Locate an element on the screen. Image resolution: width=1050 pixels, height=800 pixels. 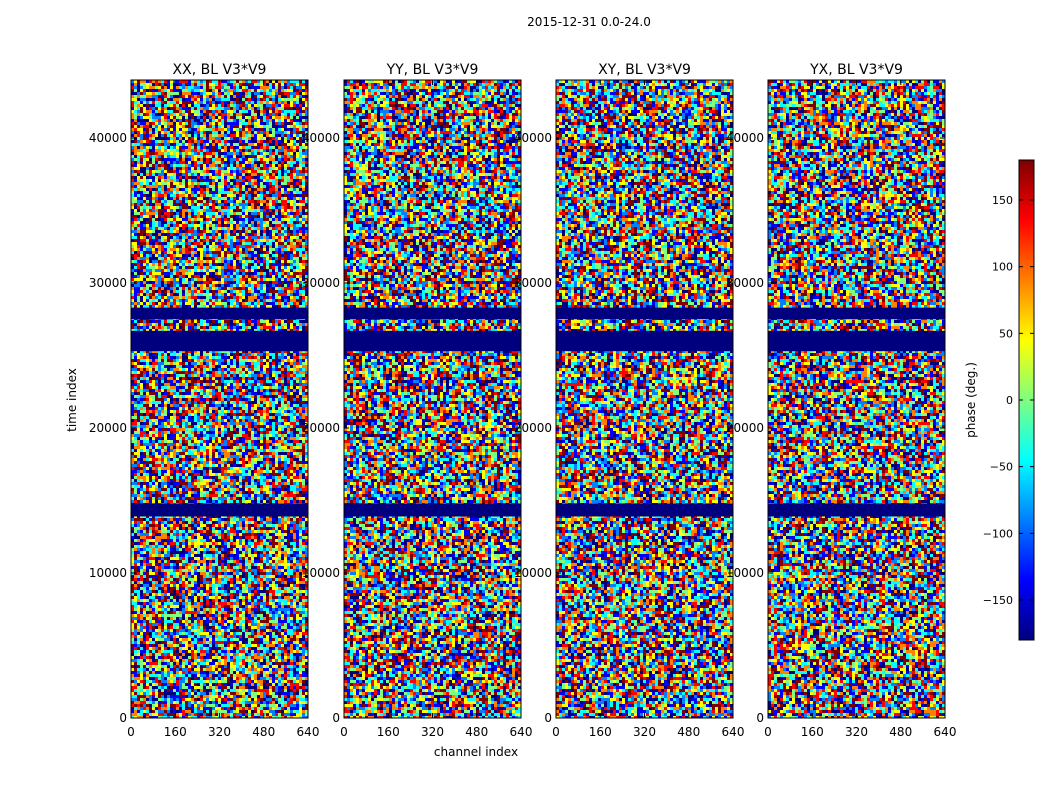
colorbar-tick-label: 50 is located at coordinates (1006, 333).